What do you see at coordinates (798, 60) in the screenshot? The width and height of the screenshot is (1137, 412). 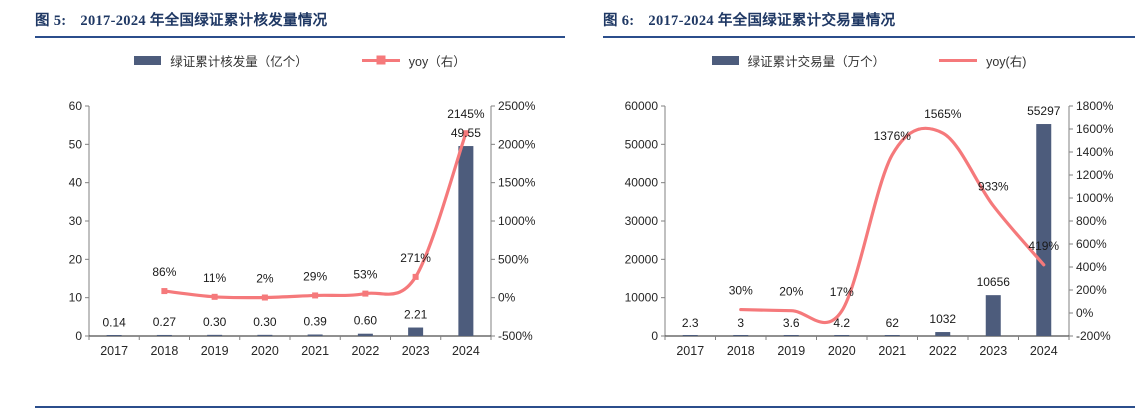 I see `legend-item: 绿证累计交易量（万个）` at bounding box center [798, 60].